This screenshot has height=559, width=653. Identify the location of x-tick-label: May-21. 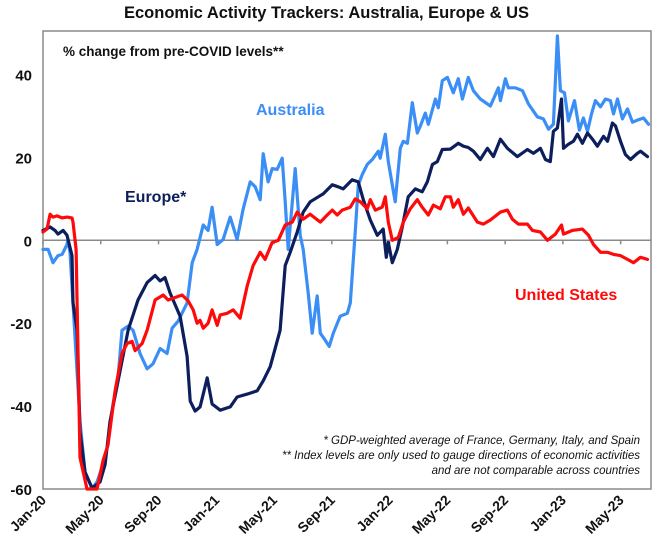
(257, 514).